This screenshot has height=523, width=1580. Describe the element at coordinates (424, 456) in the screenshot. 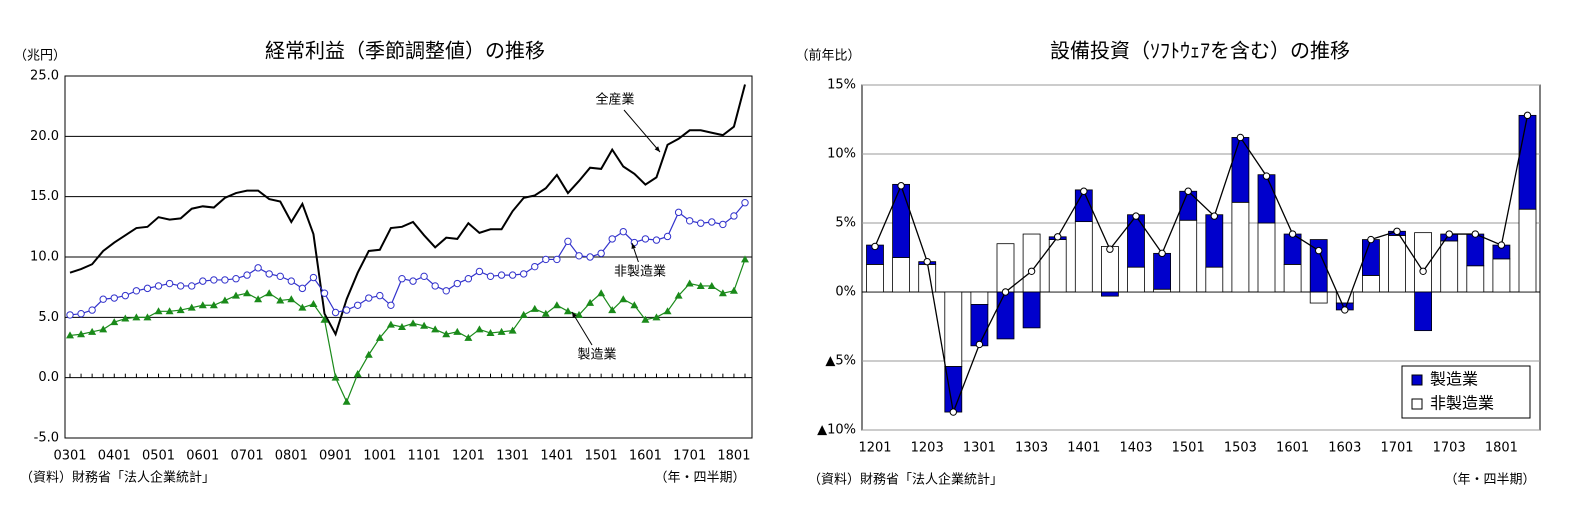

I see `x-tick-label: 1101` at that location.